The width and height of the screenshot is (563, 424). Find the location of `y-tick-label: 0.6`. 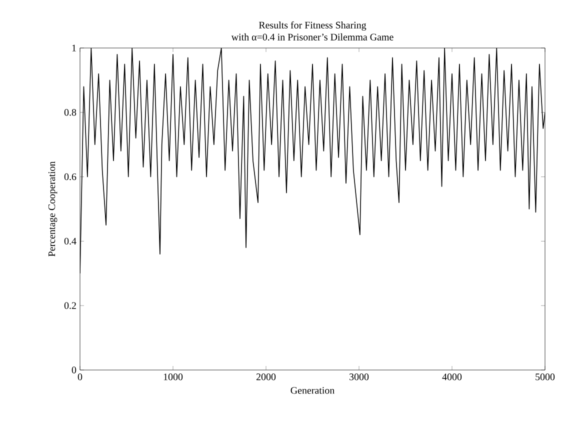

y-tick-label: 0.6 is located at coordinates (70, 176).